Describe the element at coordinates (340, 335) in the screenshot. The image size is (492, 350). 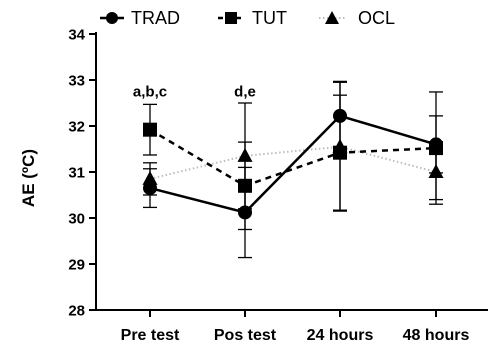
I see `x-tick-label: 24 hours` at that location.